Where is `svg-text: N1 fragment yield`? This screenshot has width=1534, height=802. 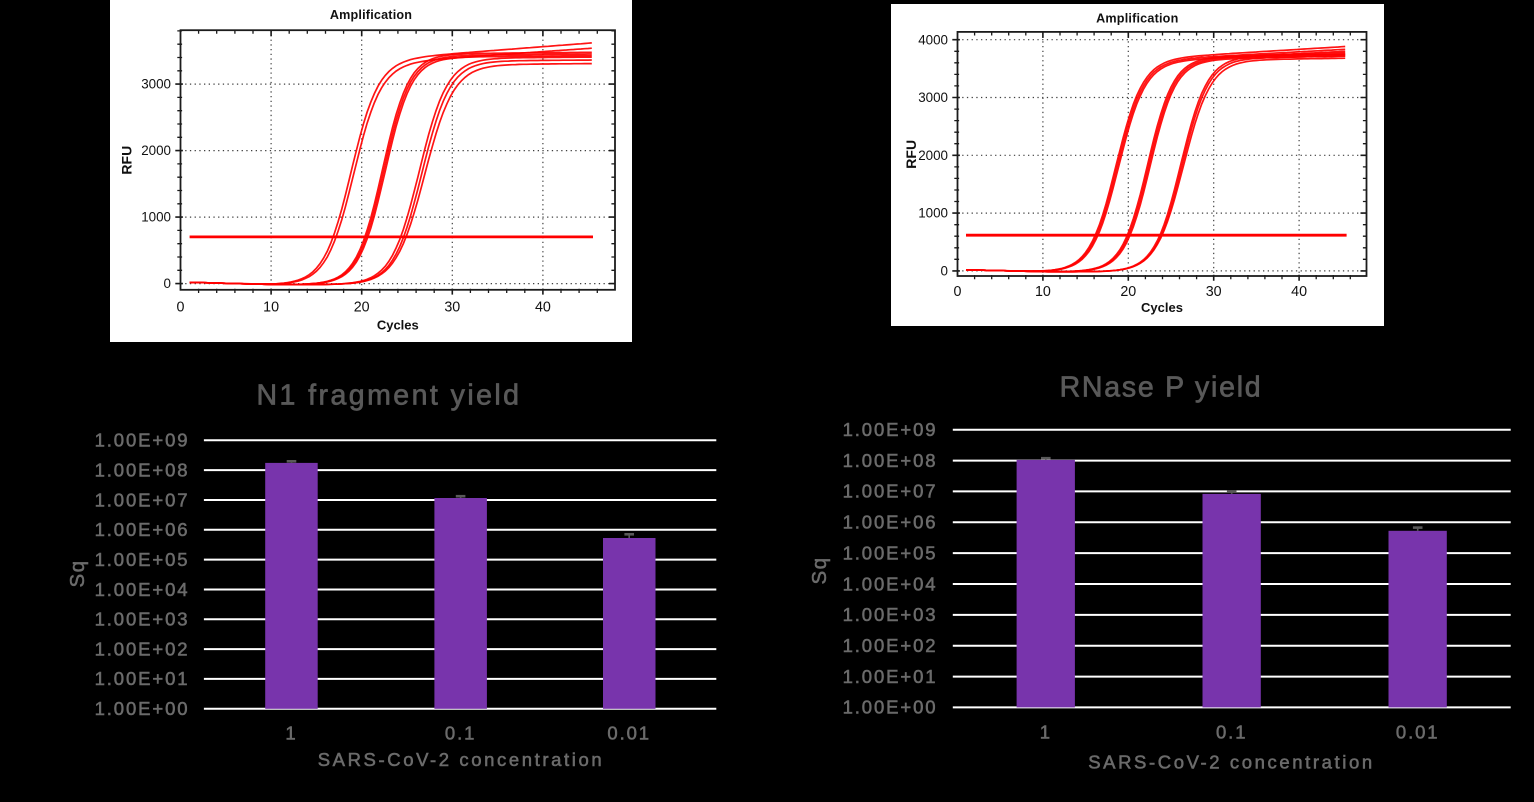 svg-text: N1 fragment yield is located at coordinates (388, 396).